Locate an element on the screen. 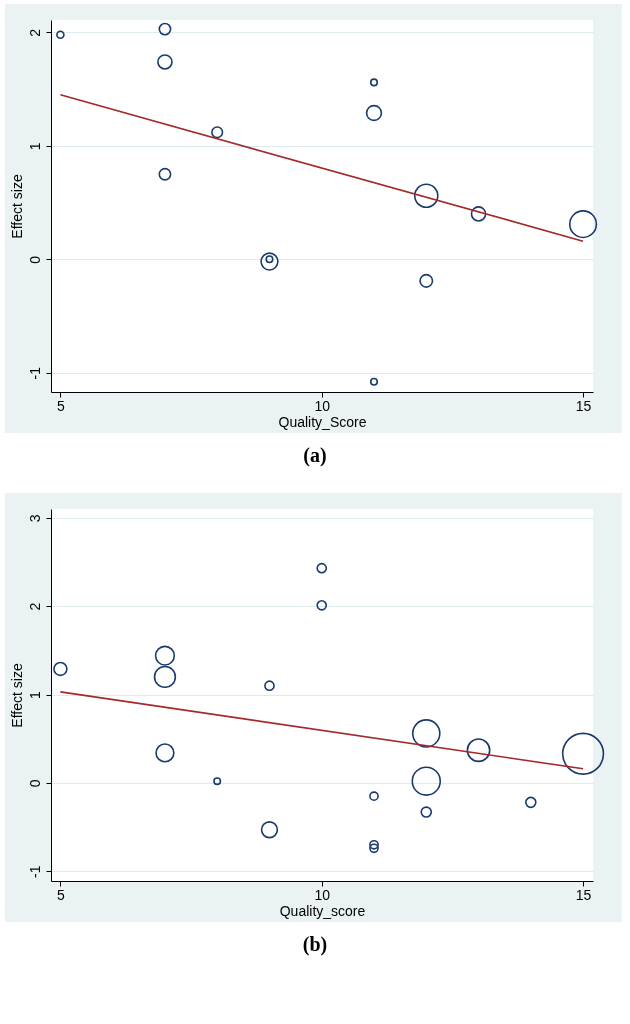 The image size is (630, 1024). text: (b) is located at coordinates (315, 945).